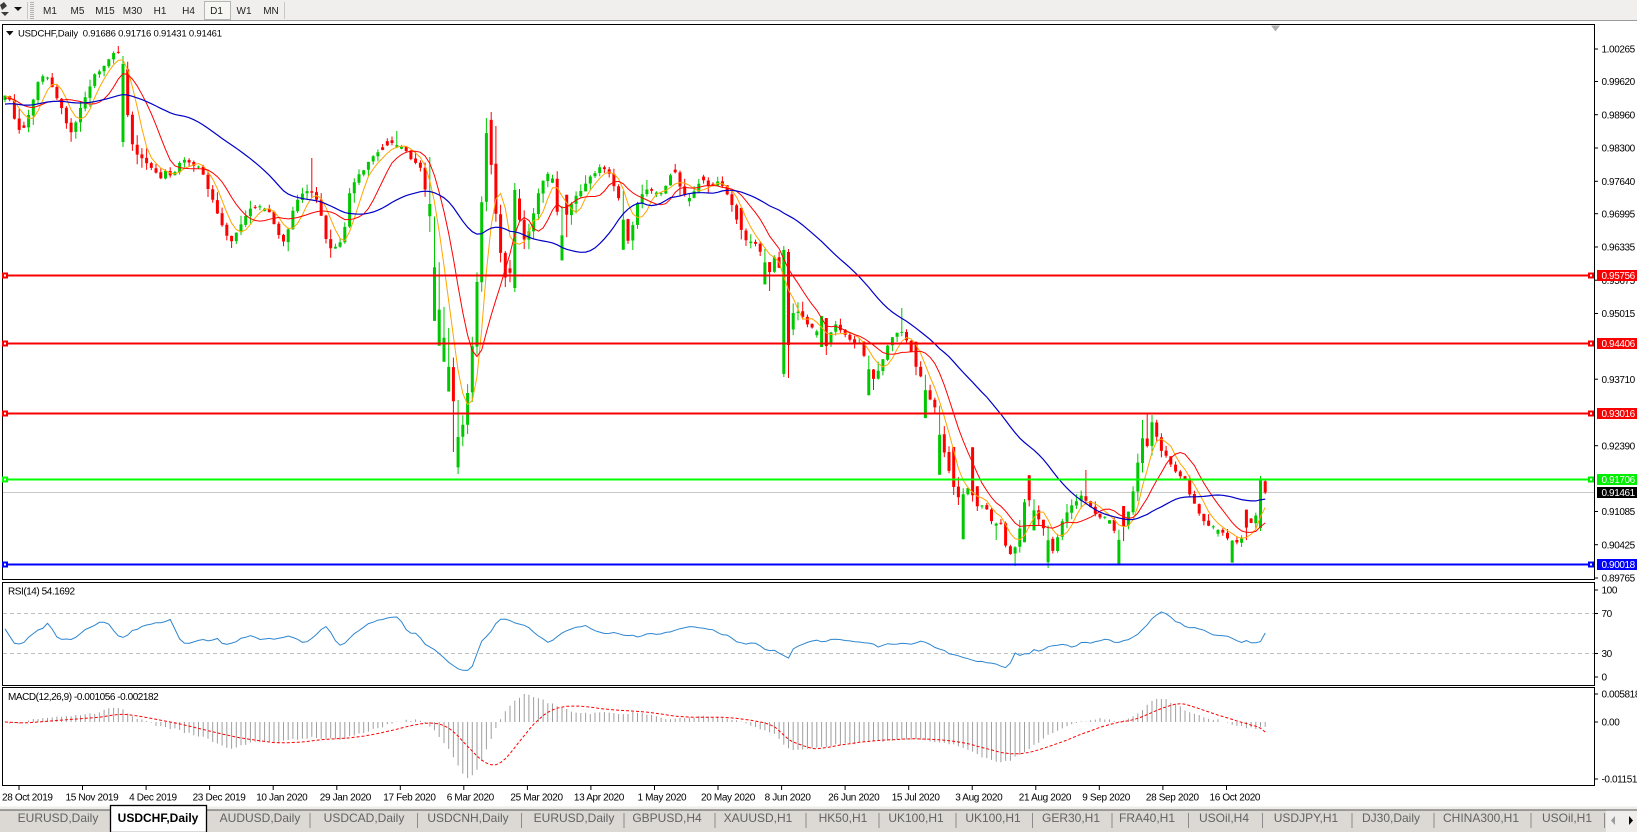  What do you see at coordinates (1173, 798) in the screenshot?
I see `svg-text: 28 Sep 2020` at bounding box center [1173, 798].